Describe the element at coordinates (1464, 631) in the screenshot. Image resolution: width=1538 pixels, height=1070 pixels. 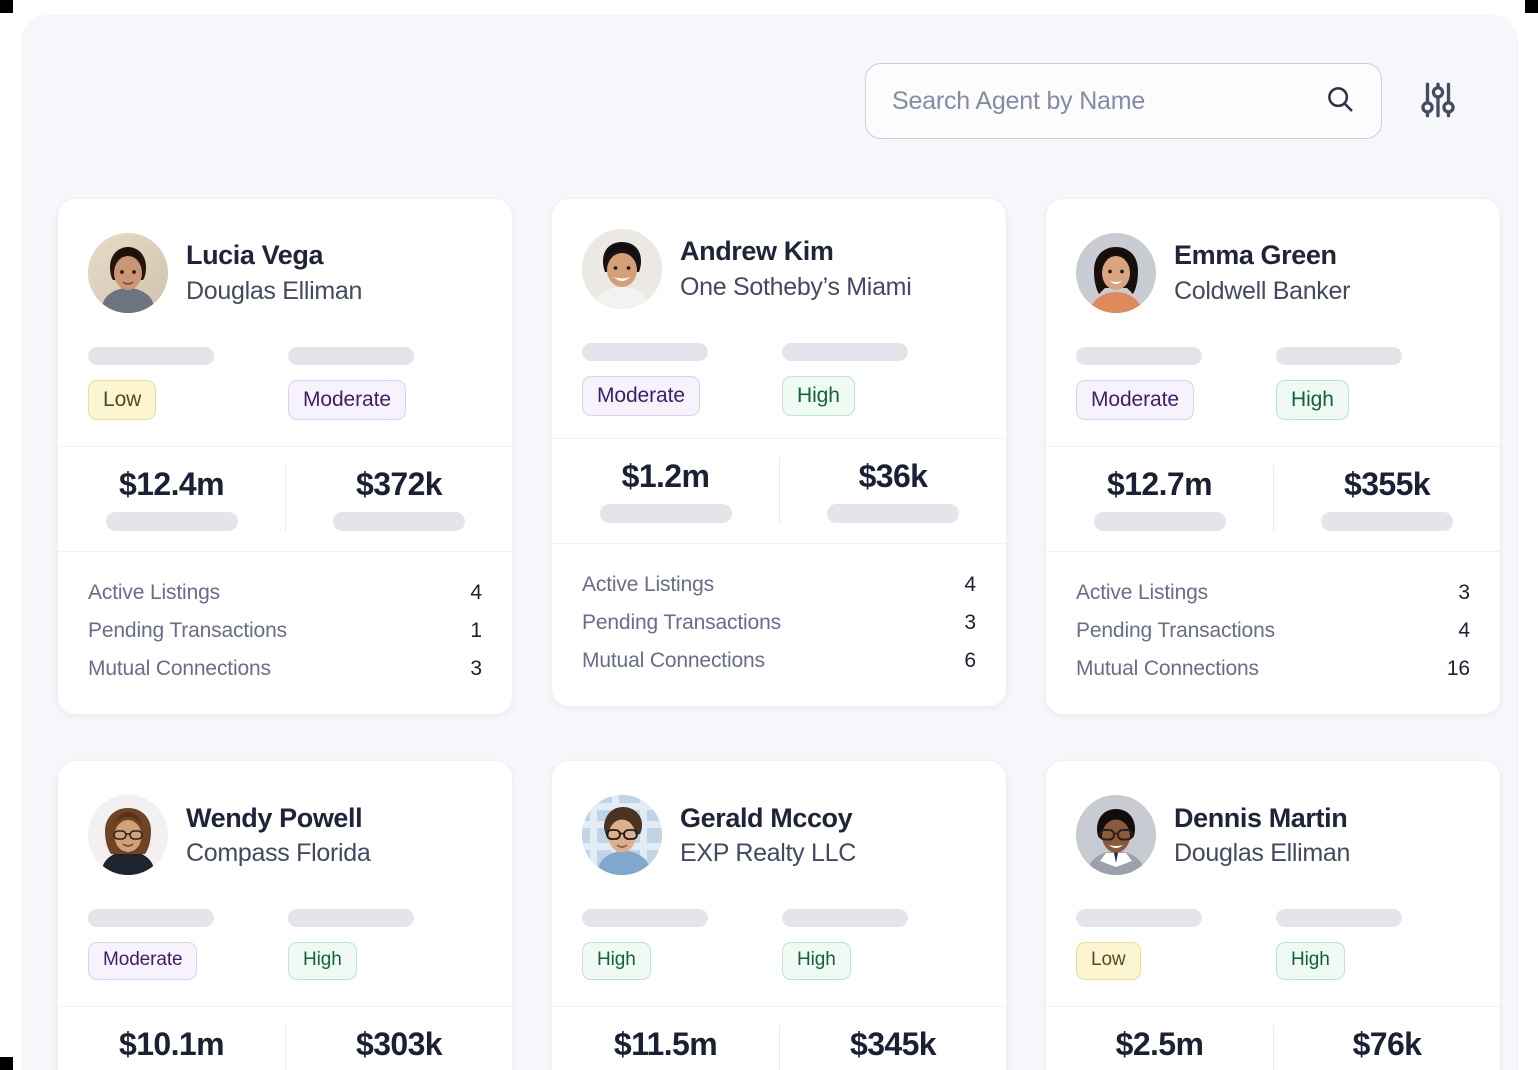
I see `stat-value: 4` at that location.